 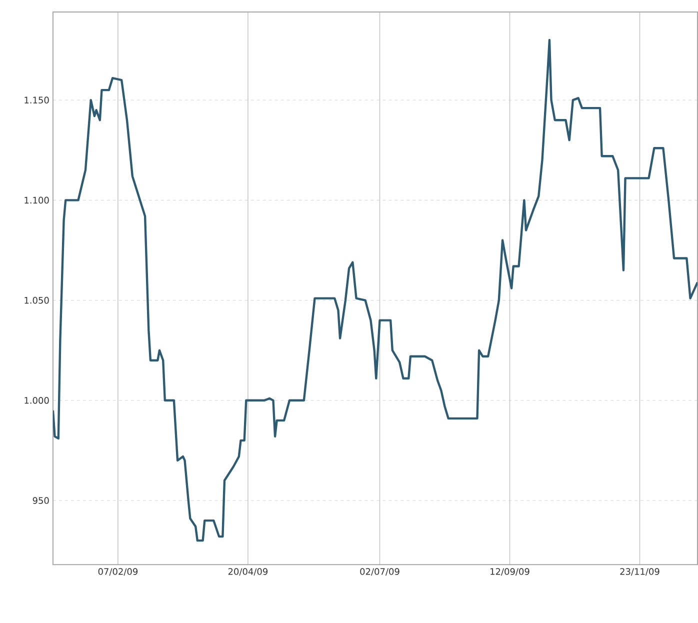 I want to click on x-tick-label: 07/02/09, so click(x=118, y=572).